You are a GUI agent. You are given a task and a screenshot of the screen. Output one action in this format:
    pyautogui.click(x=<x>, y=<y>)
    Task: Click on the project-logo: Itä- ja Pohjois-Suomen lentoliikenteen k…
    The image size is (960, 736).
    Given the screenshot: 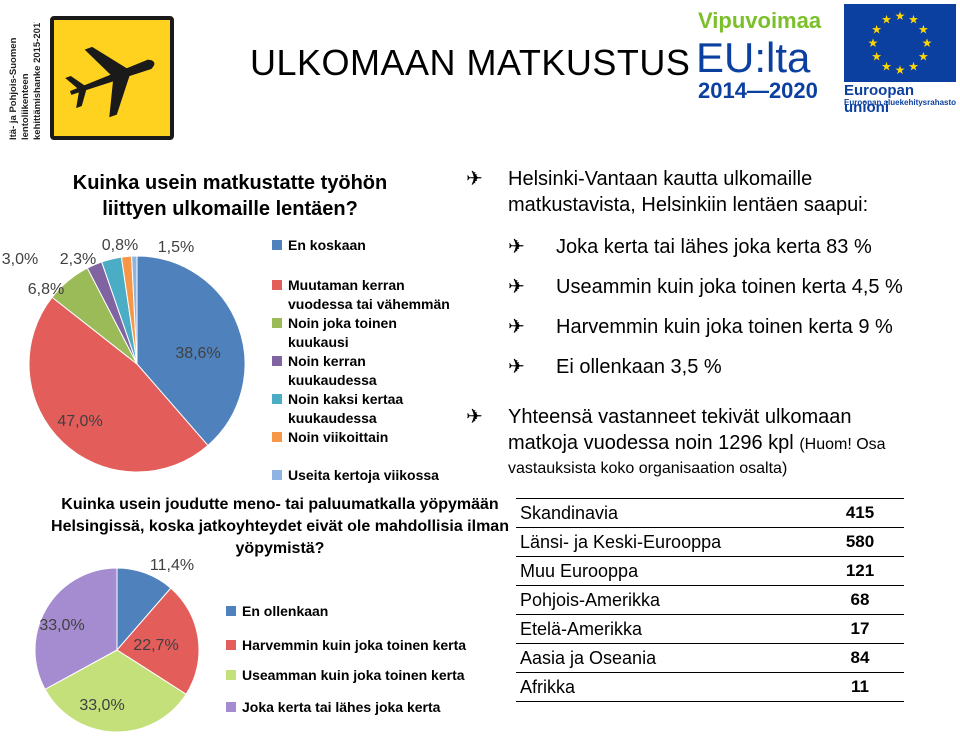 What is the action you would take?
    pyautogui.click(x=88, y=74)
    